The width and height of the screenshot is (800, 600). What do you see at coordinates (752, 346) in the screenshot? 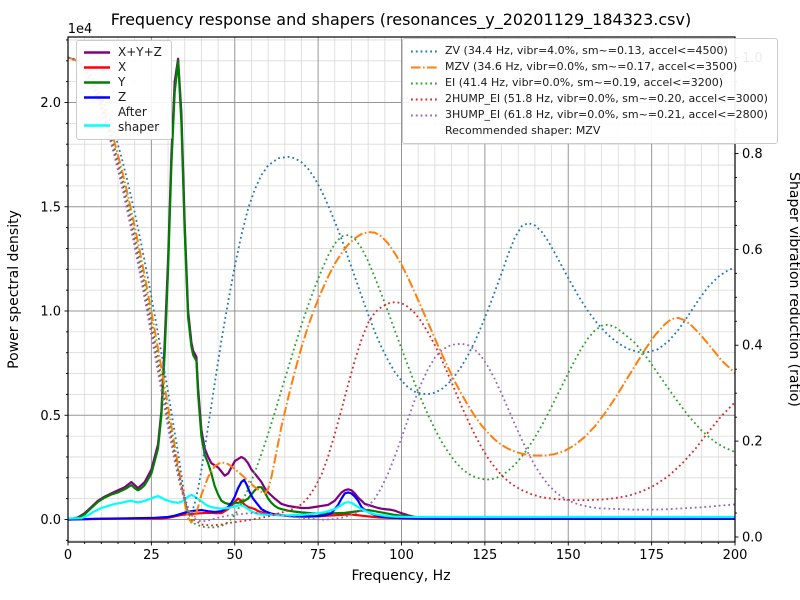
I see `y-right-tick-label: 0.4` at bounding box center [752, 346].